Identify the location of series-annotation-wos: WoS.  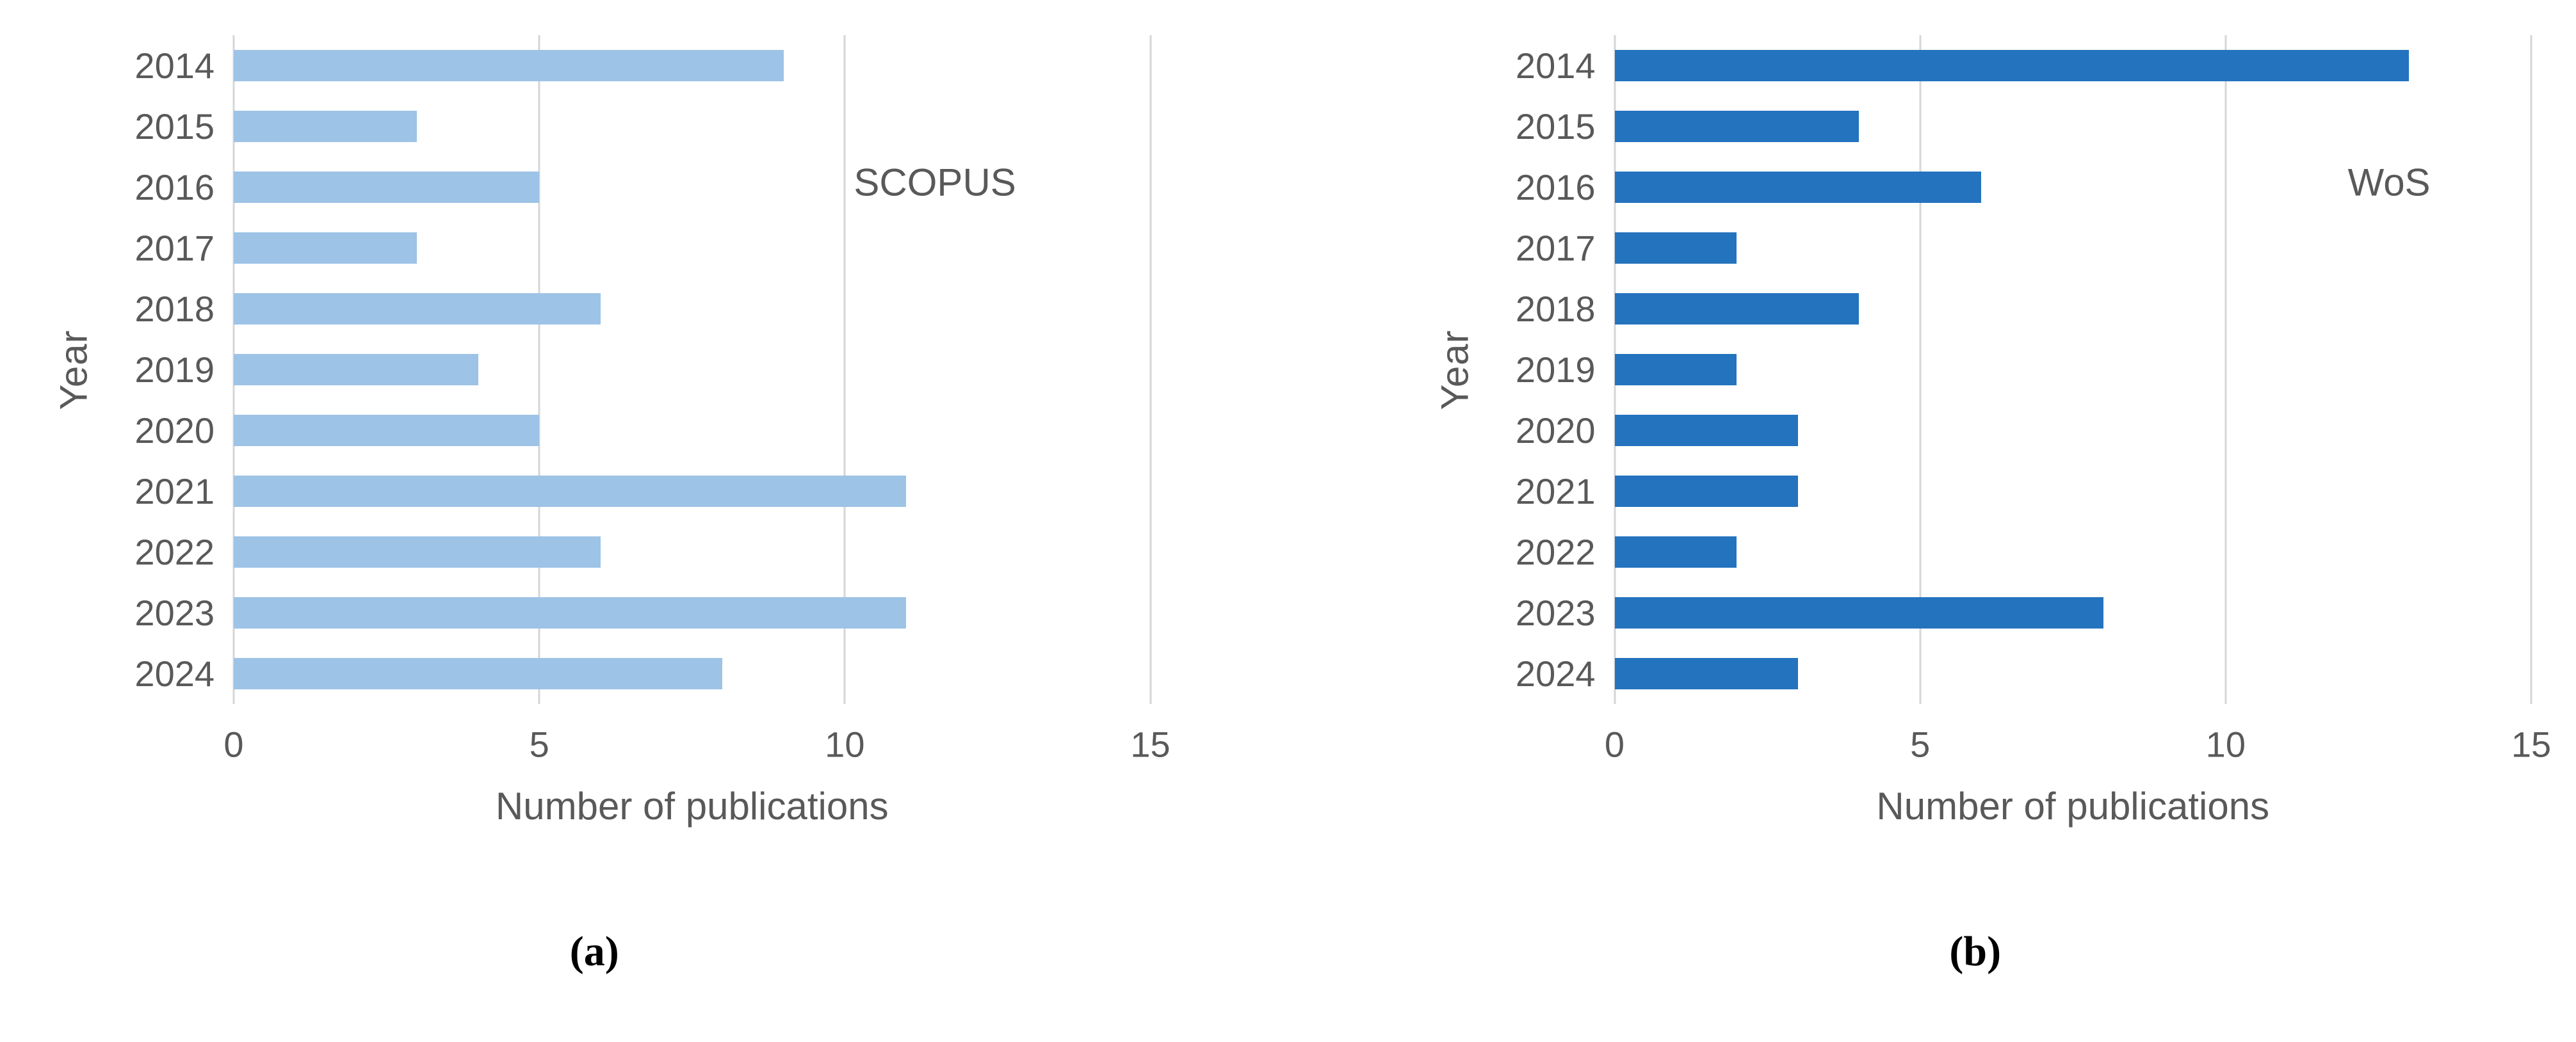
(2389, 182).